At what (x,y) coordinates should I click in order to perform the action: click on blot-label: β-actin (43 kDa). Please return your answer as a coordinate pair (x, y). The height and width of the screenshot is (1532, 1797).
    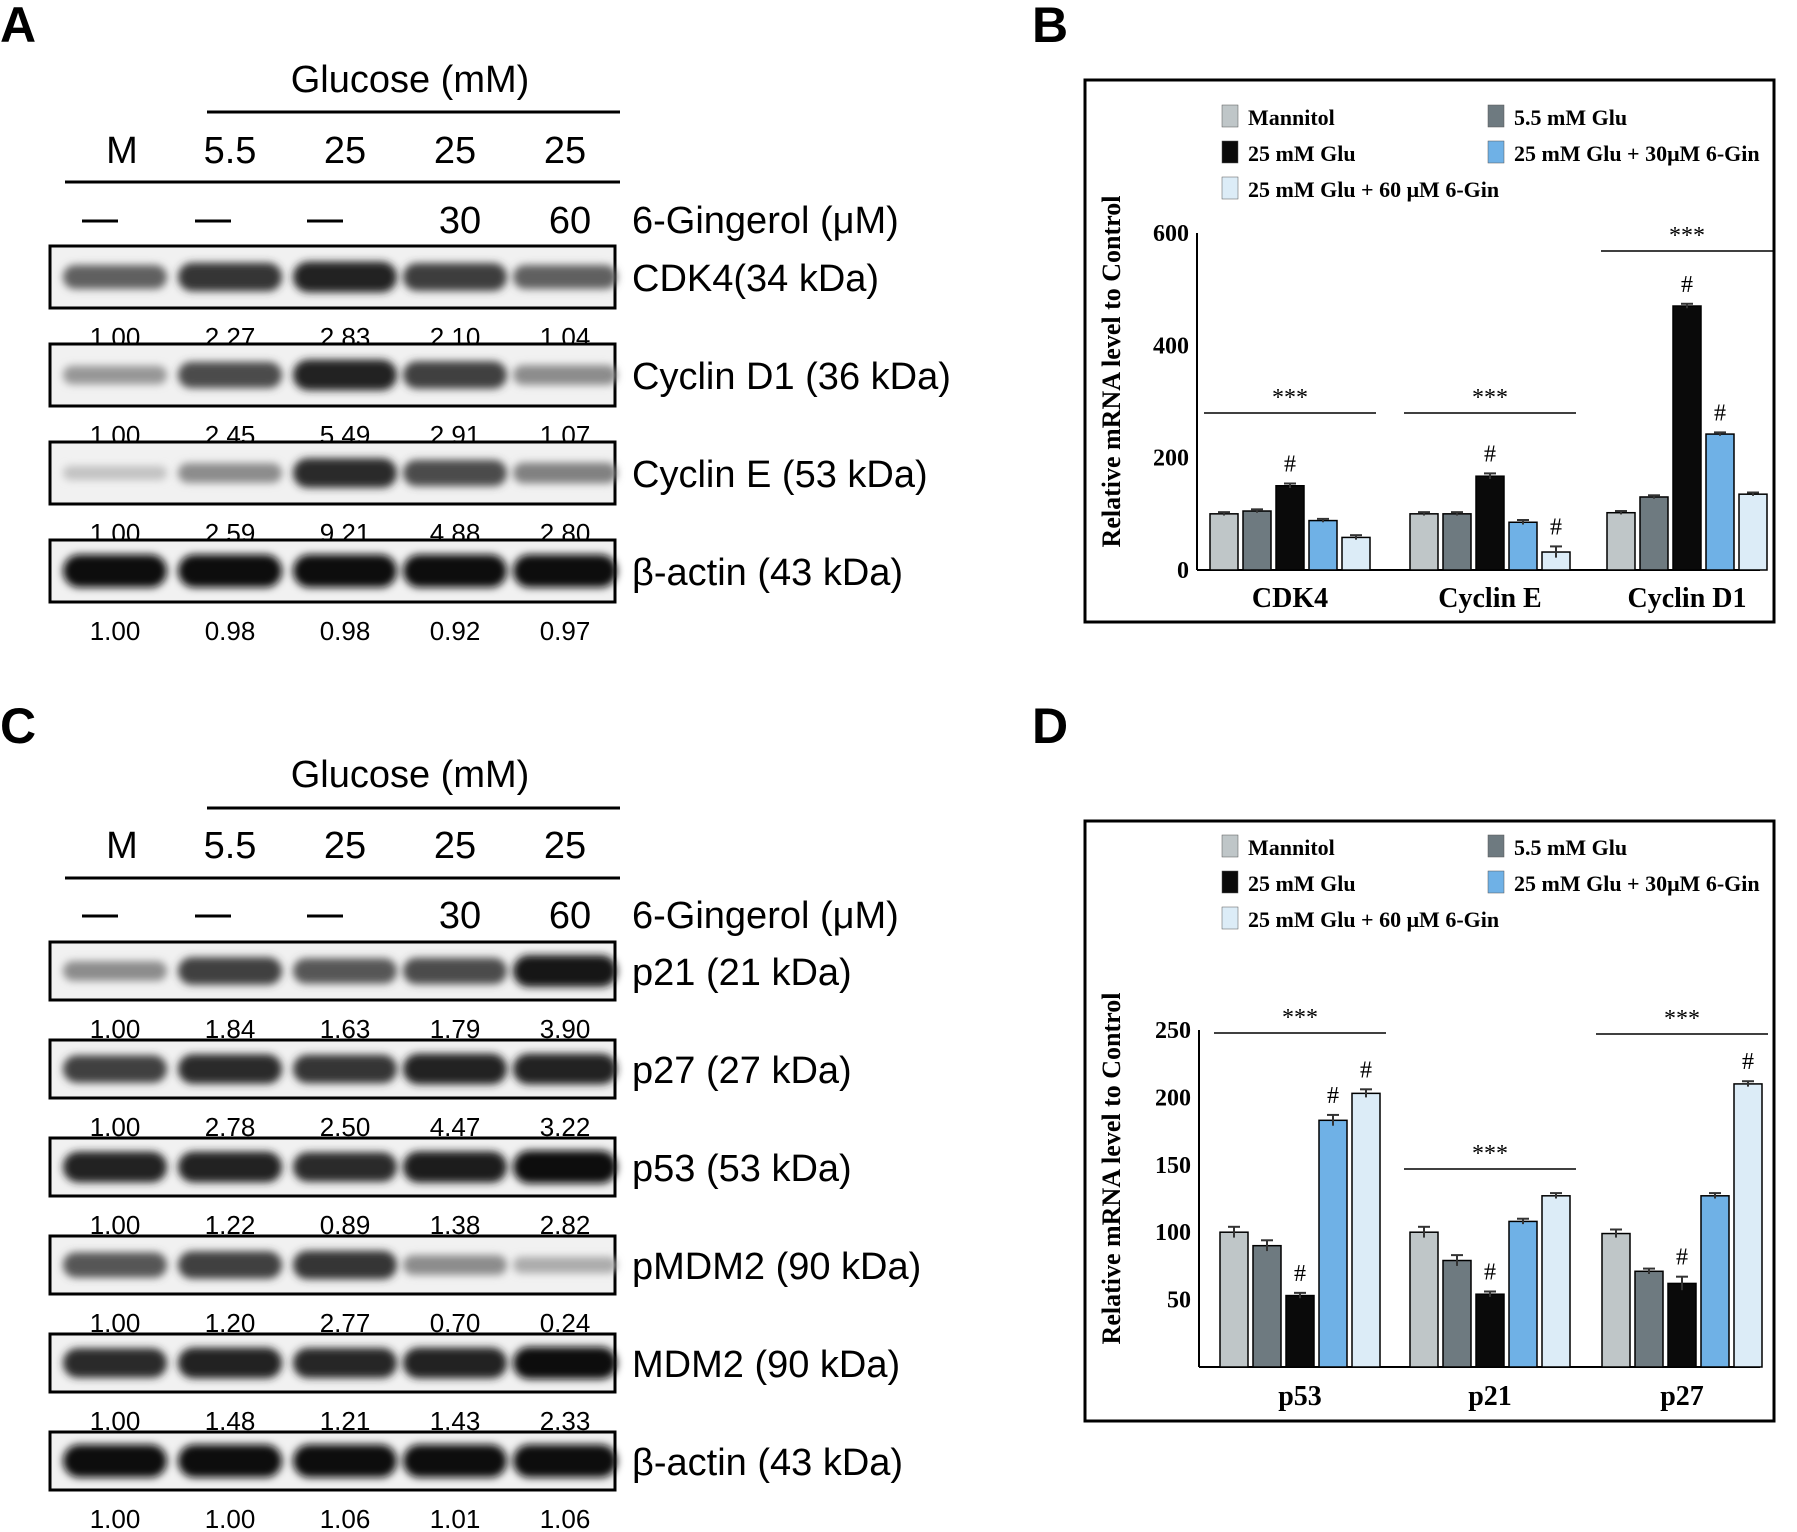
    Looking at the image, I should click on (767, 1463).